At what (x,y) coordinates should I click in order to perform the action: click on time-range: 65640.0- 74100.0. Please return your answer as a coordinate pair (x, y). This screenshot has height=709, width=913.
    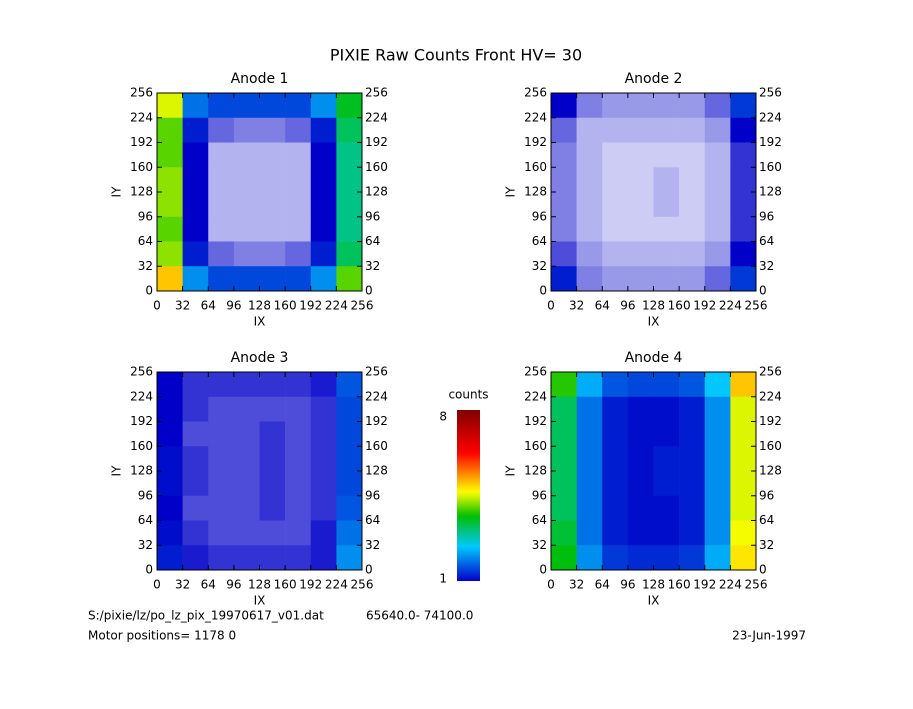
    Looking at the image, I should click on (419, 616).